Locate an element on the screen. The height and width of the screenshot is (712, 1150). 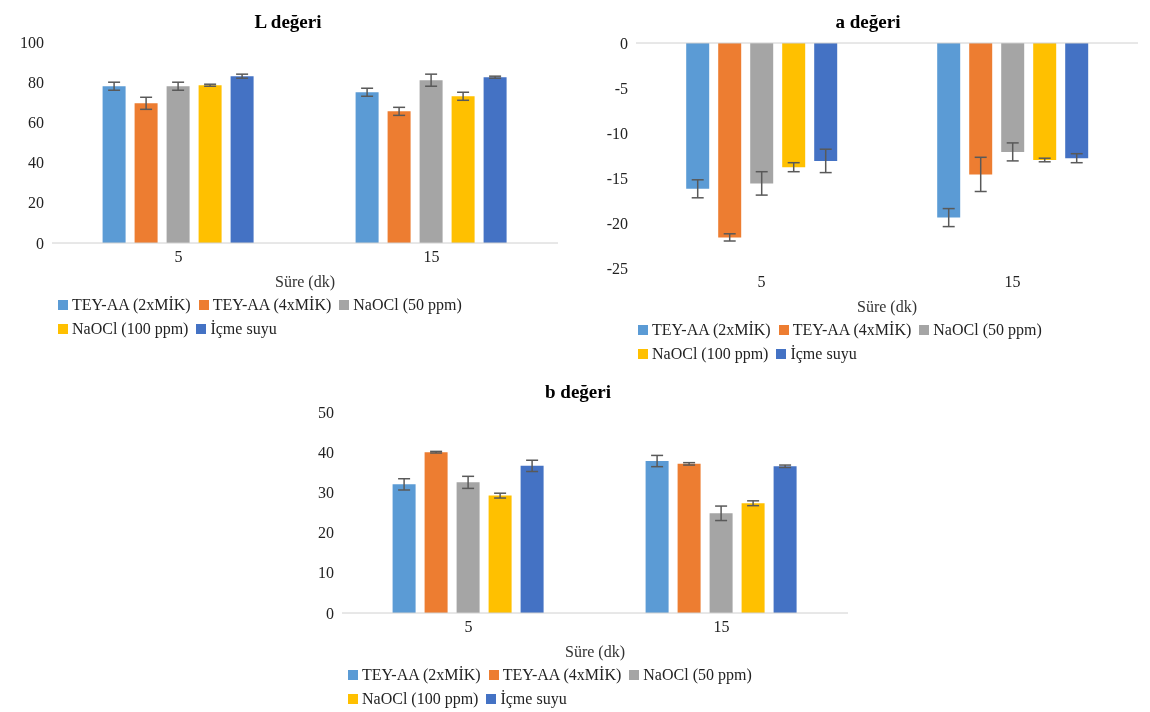
chart-title: a değeri is located at coordinates (868, 22).